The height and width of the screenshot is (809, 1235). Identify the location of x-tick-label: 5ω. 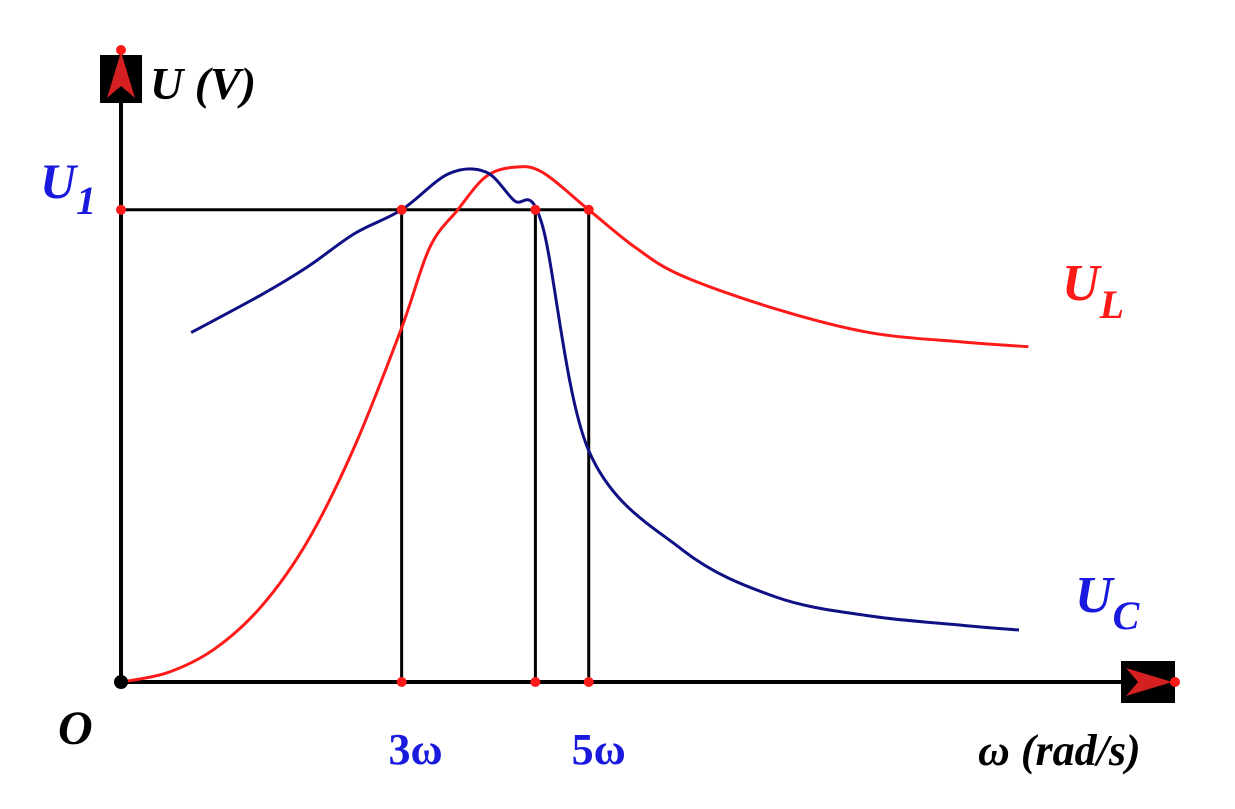
(599, 749).